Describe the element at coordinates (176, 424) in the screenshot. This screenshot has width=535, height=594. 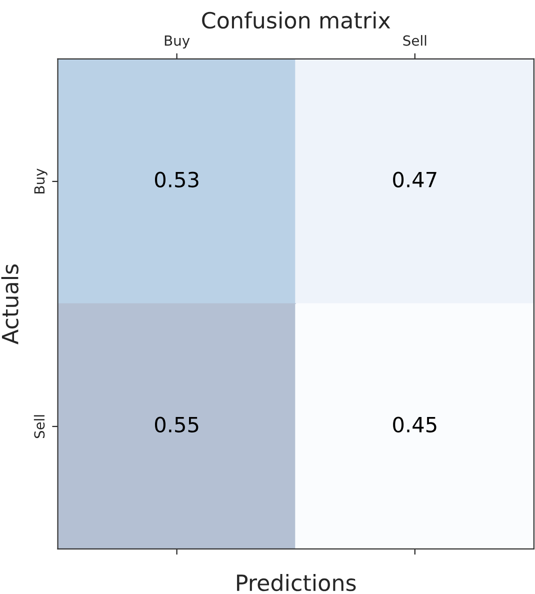
I see `data-label: 0.55` at that location.